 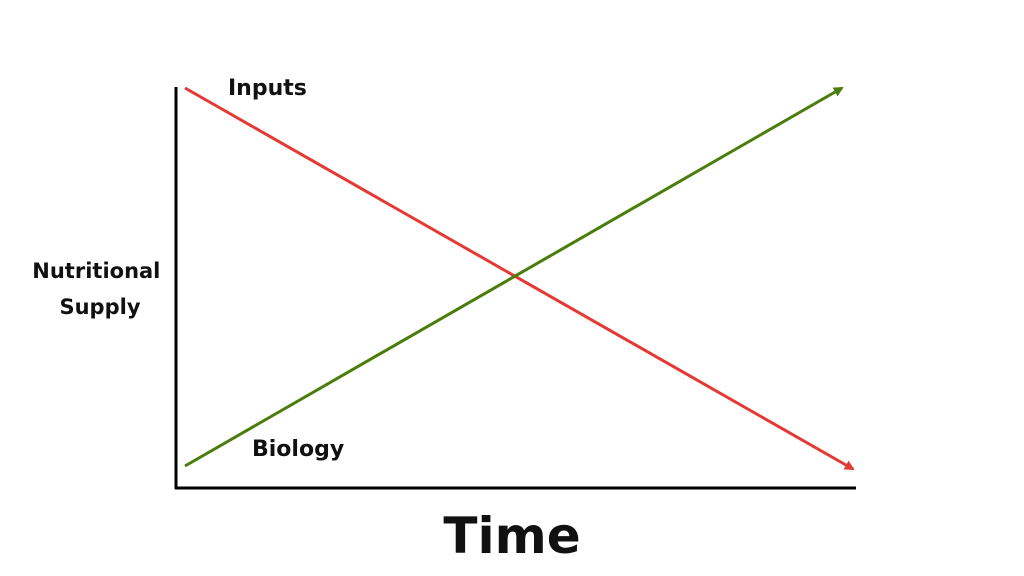 I want to click on y-axis-label-line-1: Nutritional, so click(x=96, y=271).